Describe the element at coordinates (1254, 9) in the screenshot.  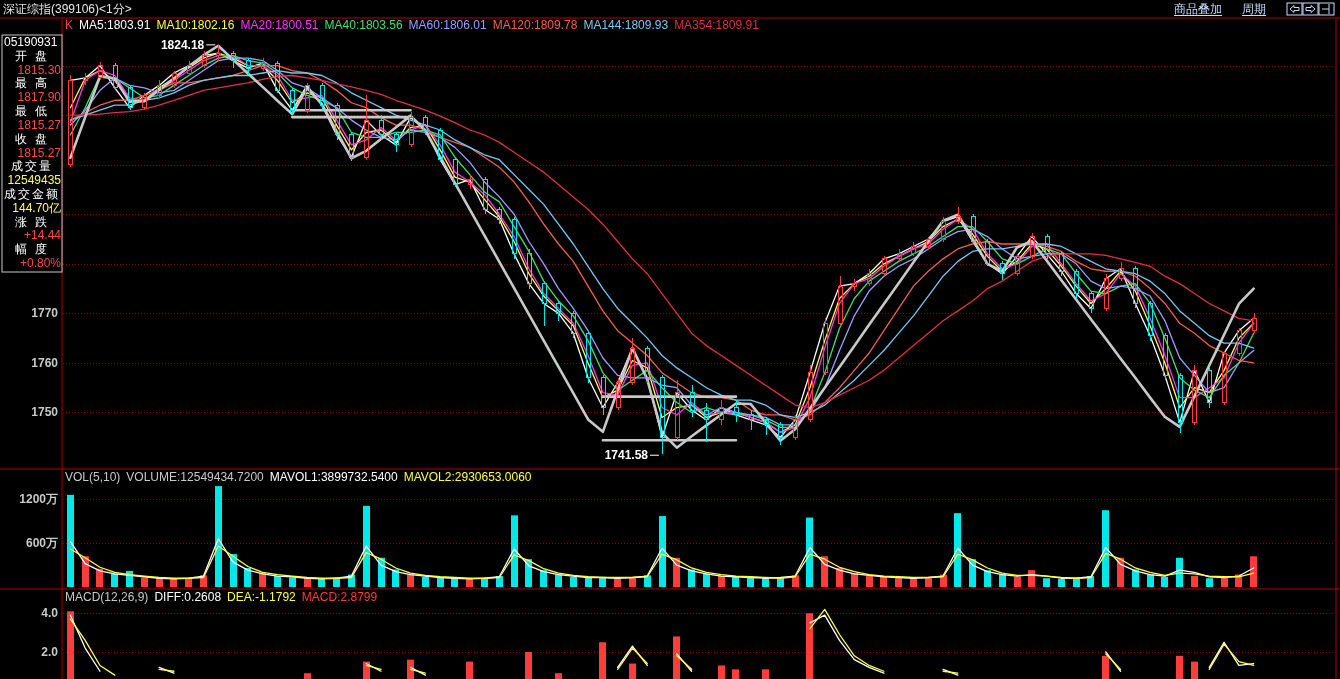
I see `link: 周期` at that location.